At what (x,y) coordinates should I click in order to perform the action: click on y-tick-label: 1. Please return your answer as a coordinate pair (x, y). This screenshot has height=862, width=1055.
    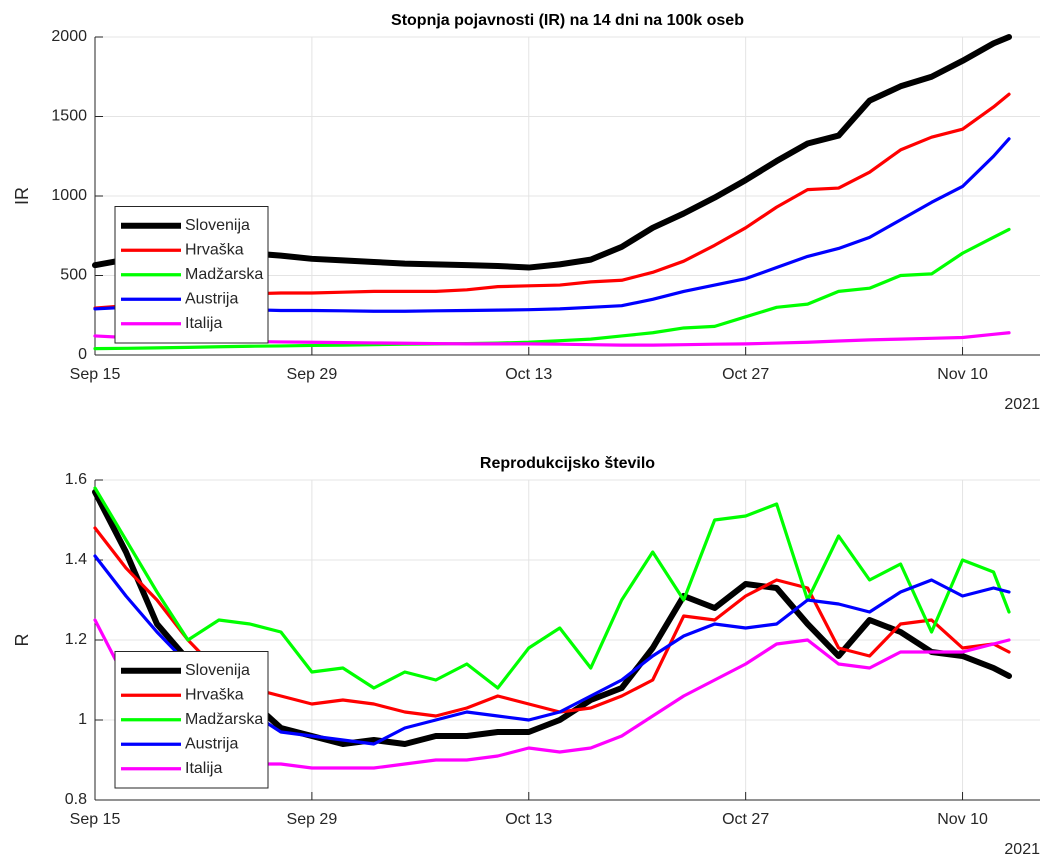
    Looking at the image, I should click on (82, 719).